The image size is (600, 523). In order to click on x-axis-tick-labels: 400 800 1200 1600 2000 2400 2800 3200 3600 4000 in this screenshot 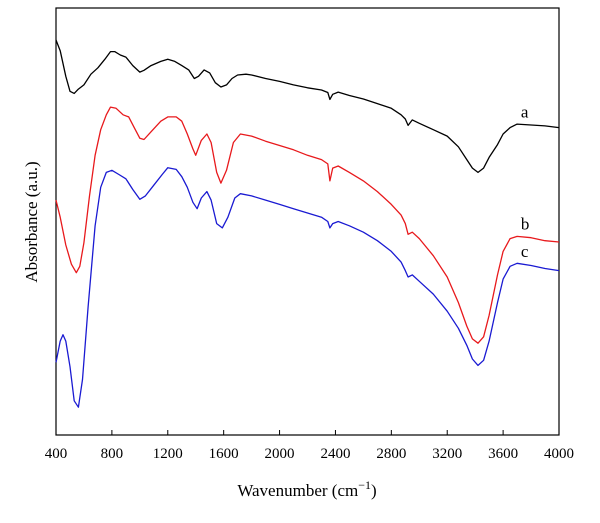, I will do `click(309, 454)`.